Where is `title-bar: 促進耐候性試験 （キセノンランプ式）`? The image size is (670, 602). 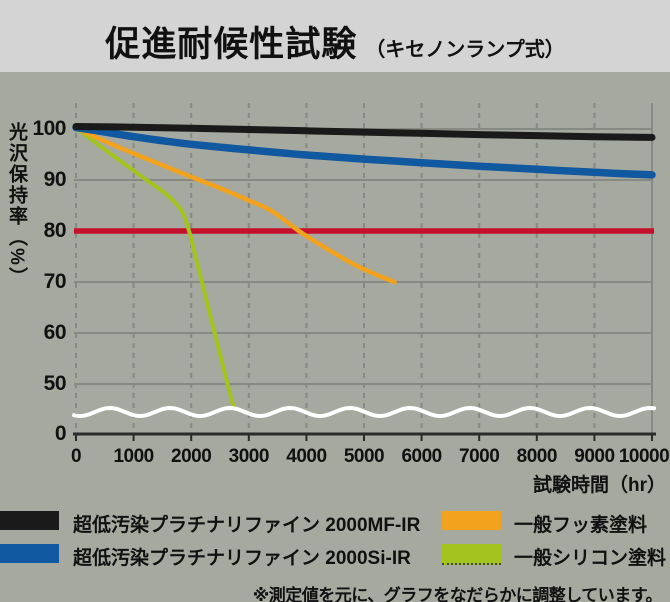 title-bar: 促進耐候性試験 （キセノンランプ式） is located at coordinates (335, 36).